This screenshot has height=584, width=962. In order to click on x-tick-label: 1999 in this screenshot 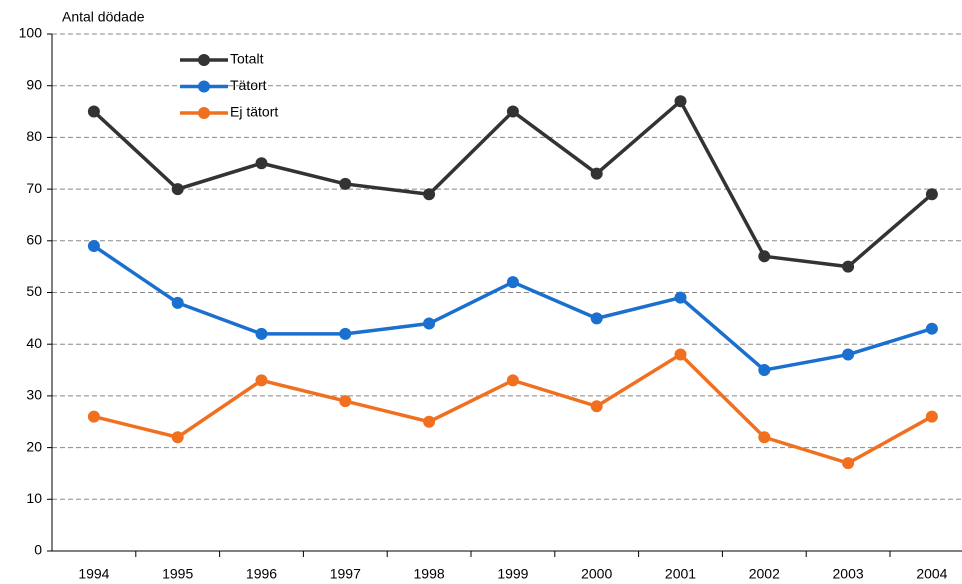, I will do `click(512, 574)`.